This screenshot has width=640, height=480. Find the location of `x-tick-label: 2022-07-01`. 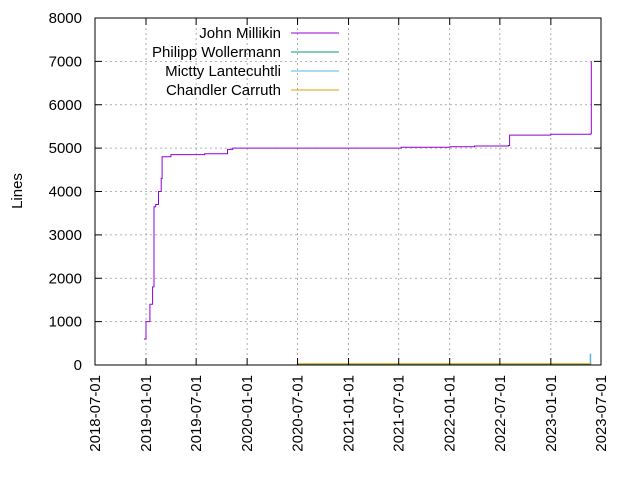

x-tick-label: 2022-07-01 is located at coordinates (500, 413).